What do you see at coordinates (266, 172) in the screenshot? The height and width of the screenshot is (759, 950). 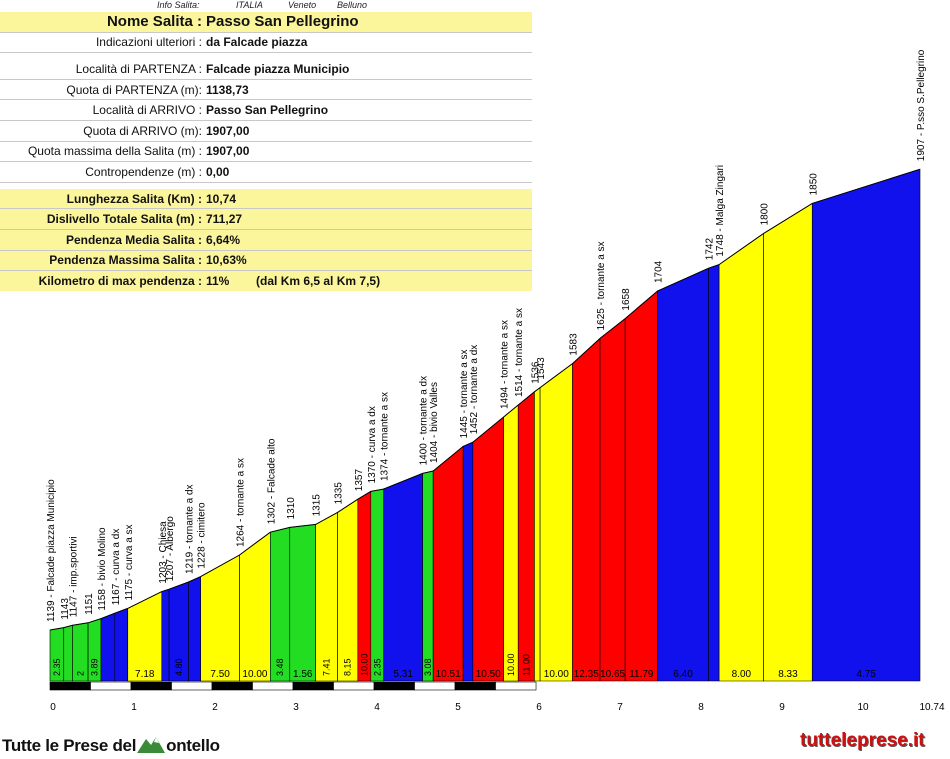 I see `row-descents: Contropendenze (m) : 0,00` at bounding box center [266, 172].